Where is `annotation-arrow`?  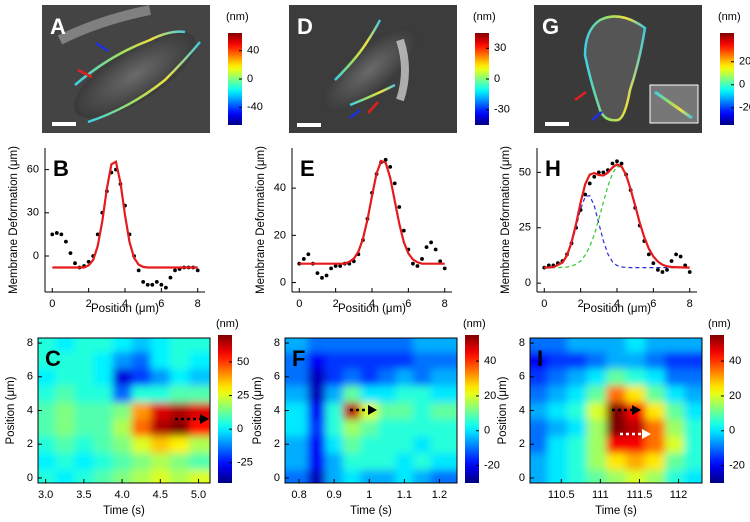 annotation-arrow is located at coordinates (413, 422).